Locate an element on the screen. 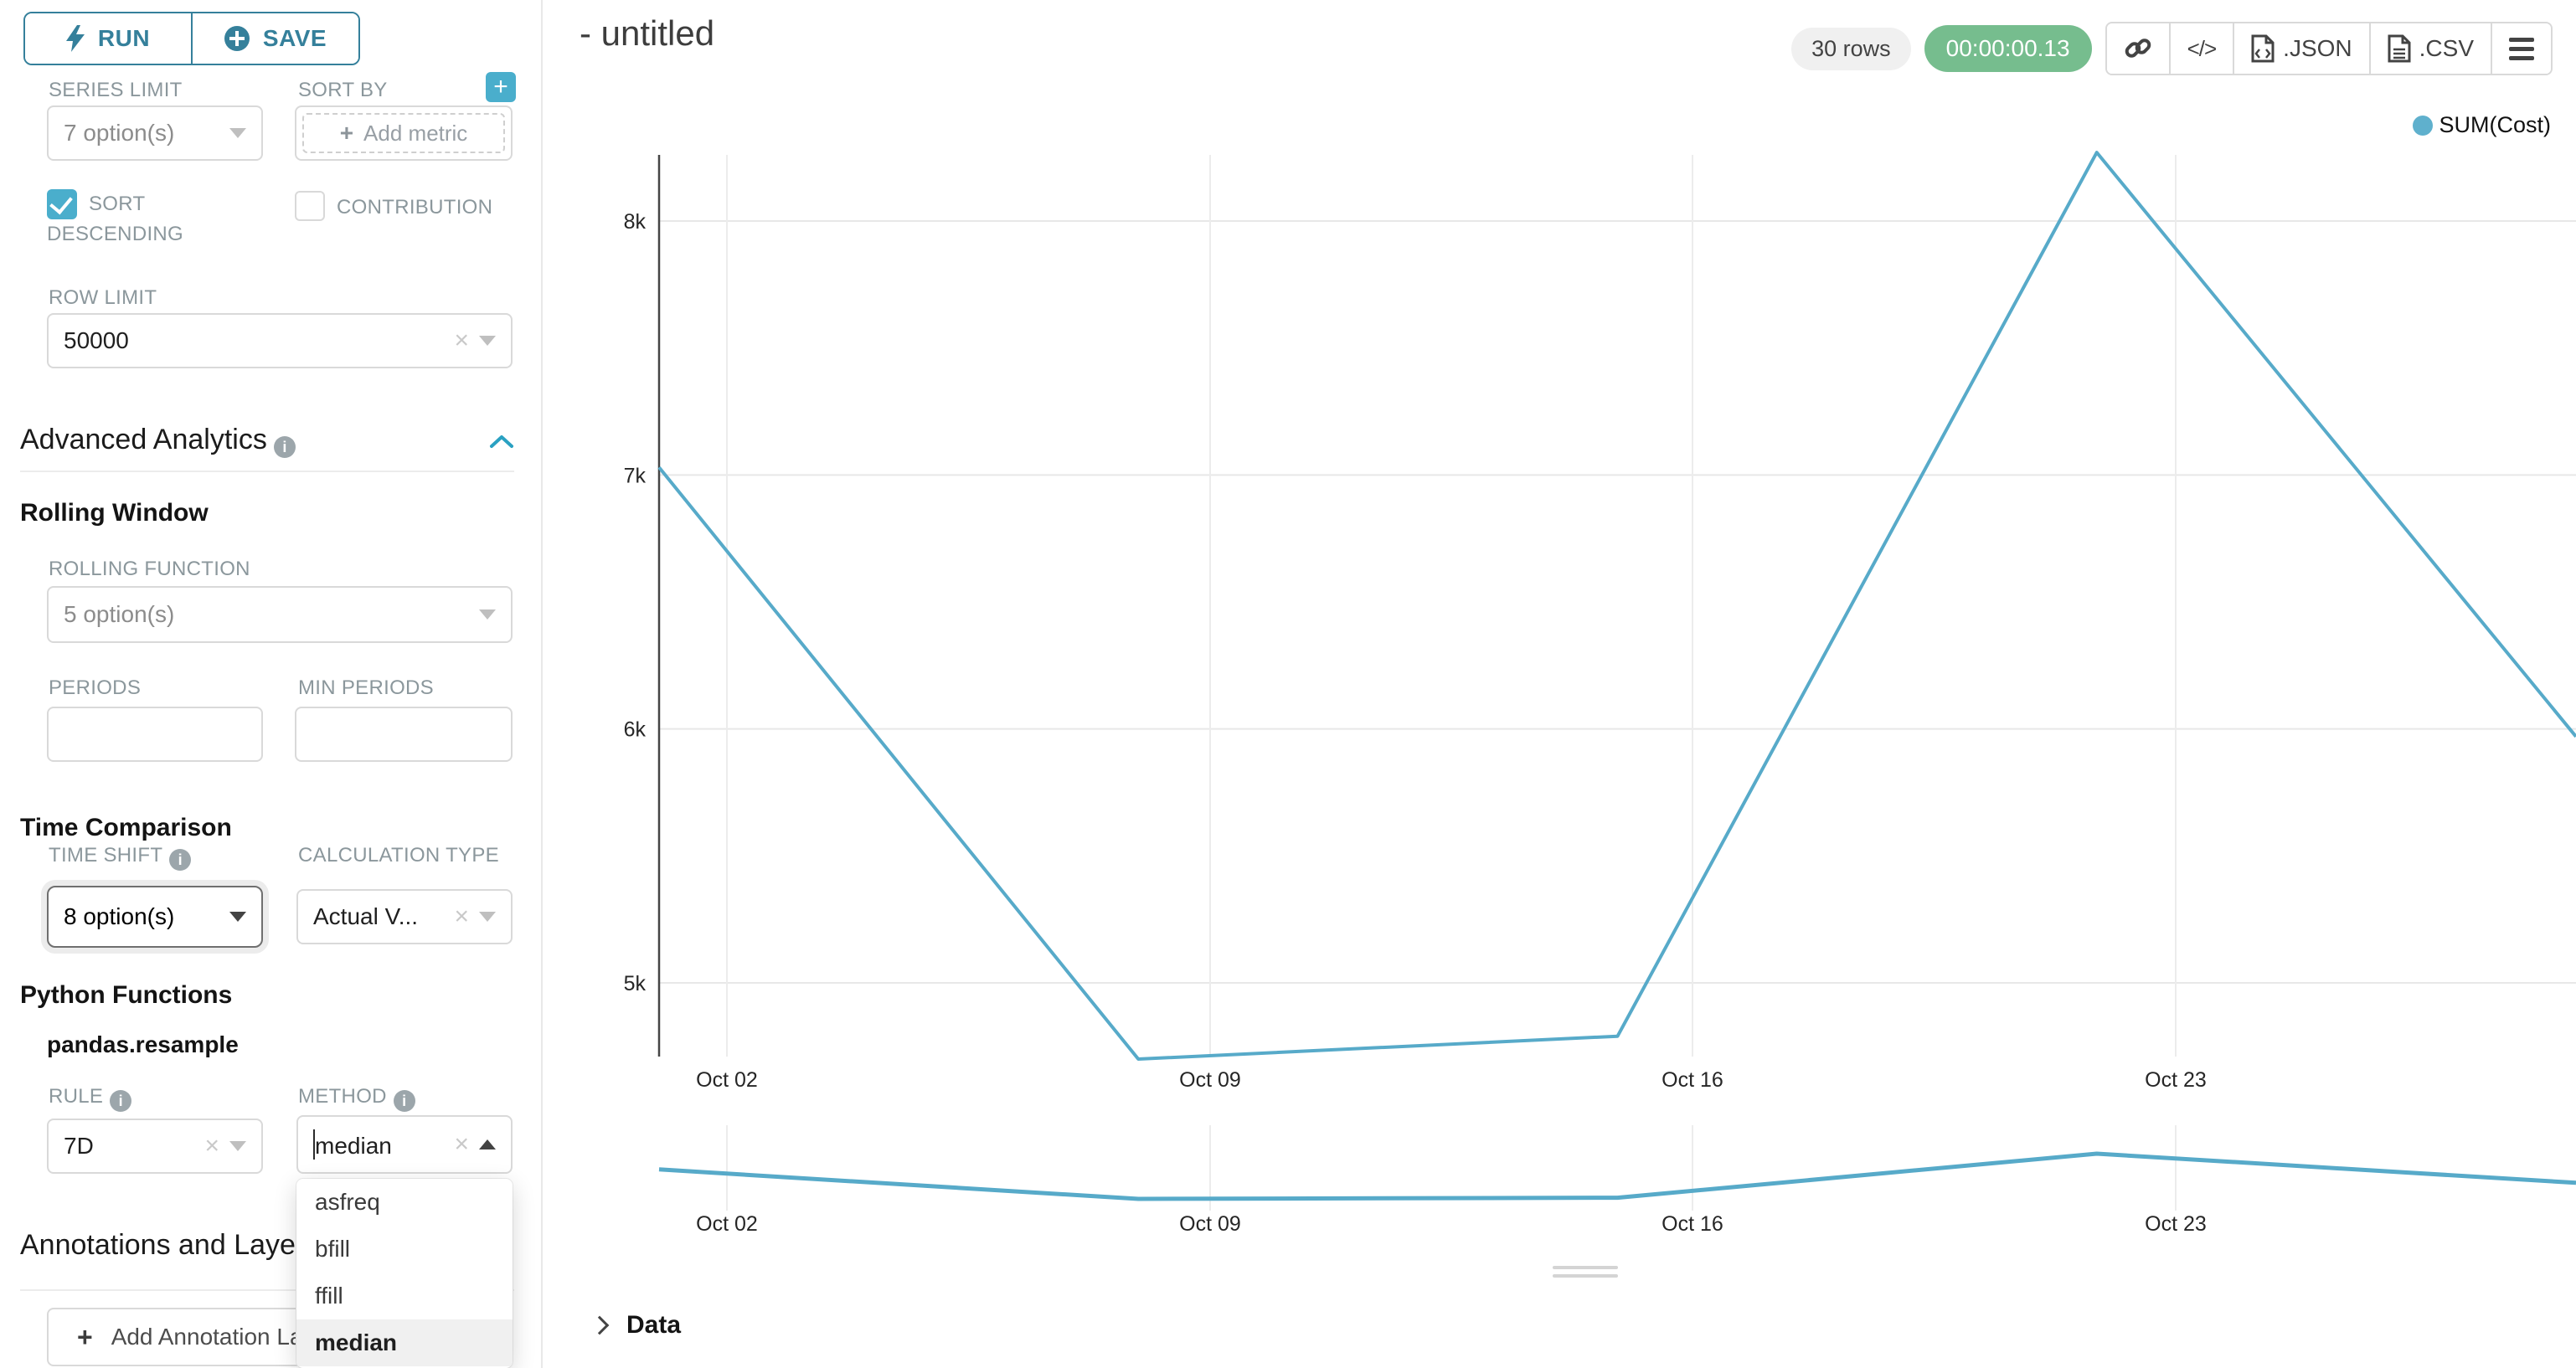 The height and width of the screenshot is (1368, 2576). pandas-resample-label: pandas.resample is located at coordinates (143, 1044).